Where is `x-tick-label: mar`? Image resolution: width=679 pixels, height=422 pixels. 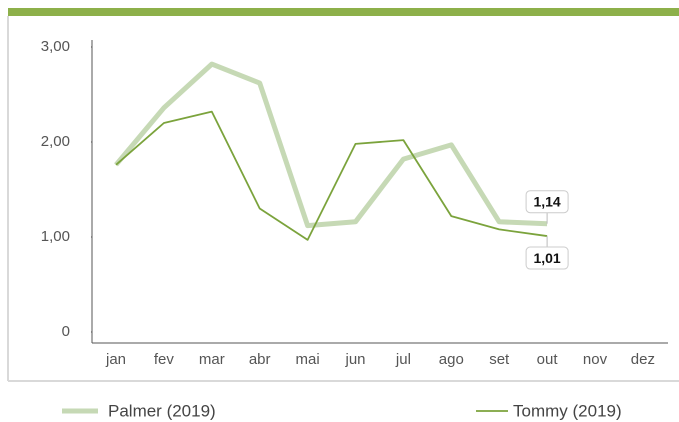 x-tick-label: mar is located at coordinates (212, 359).